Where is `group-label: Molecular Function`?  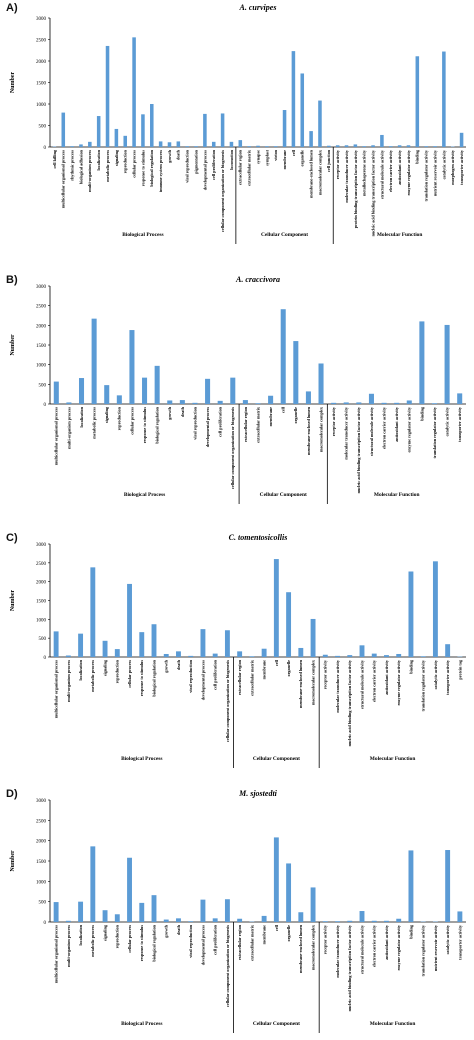 group-label: Molecular Function is located at coordinates (397, 495).